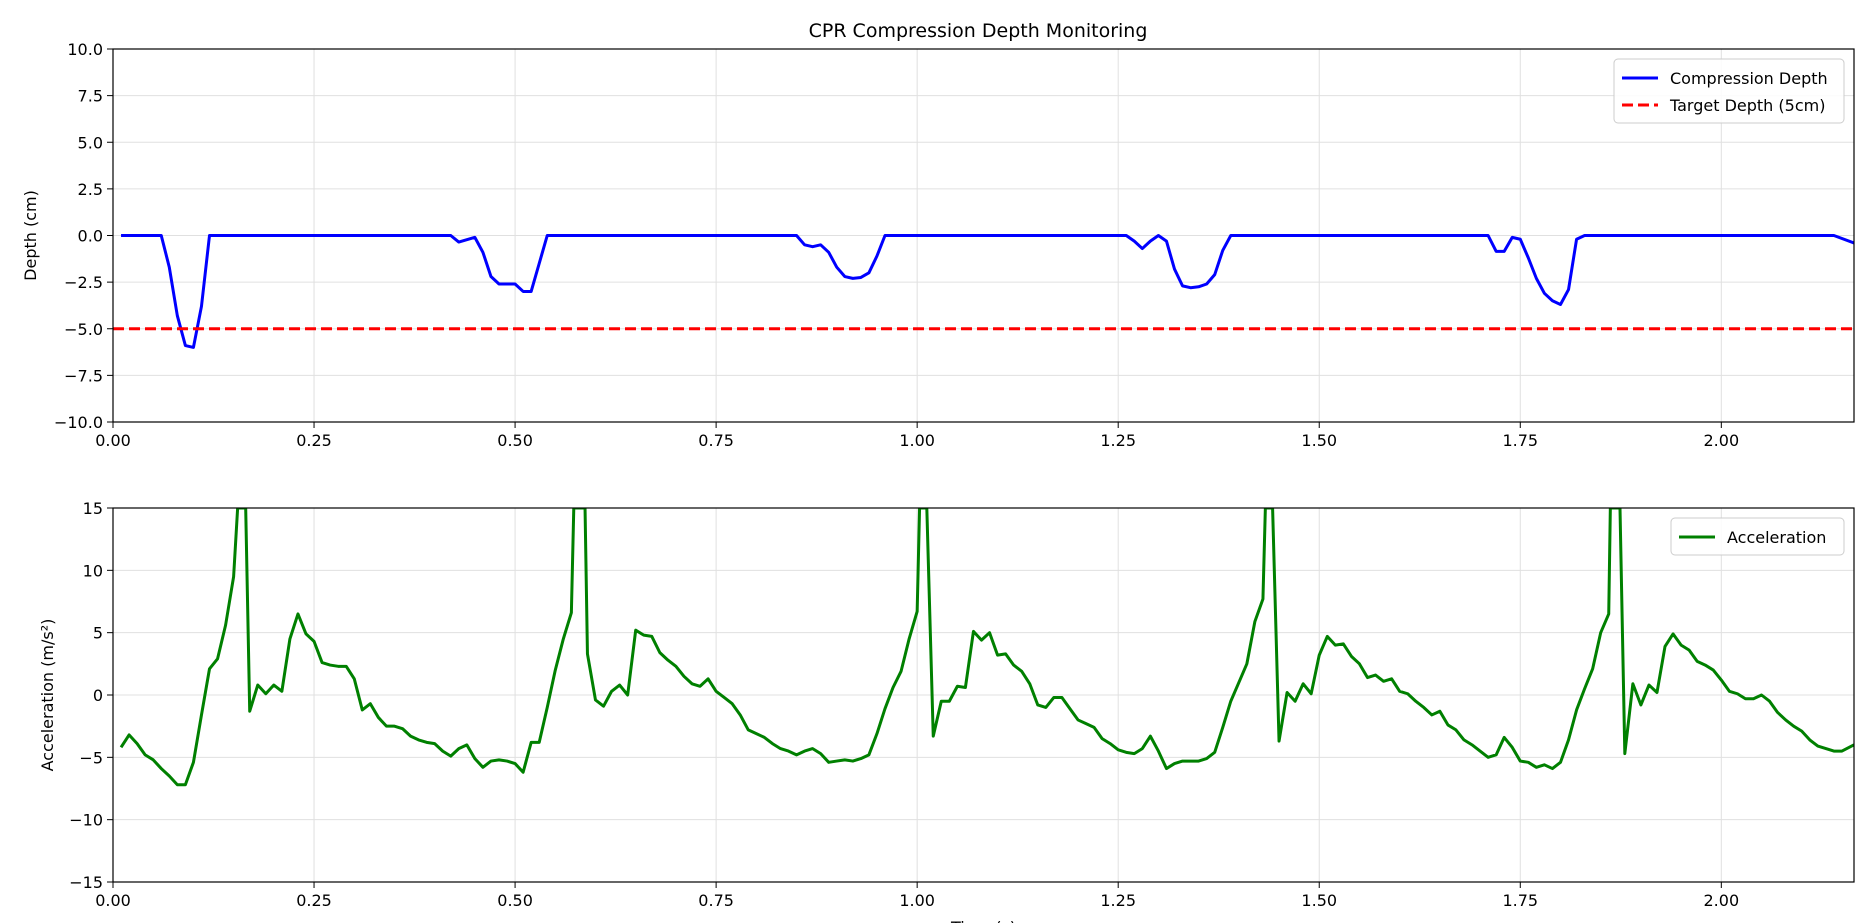 This screenshot has width=1864, height=923. What do you see at coordinates (113, 900) in the screenshot?
I see `acceleration-x-tick-label: 0.00` at bounding box center [113, 900].